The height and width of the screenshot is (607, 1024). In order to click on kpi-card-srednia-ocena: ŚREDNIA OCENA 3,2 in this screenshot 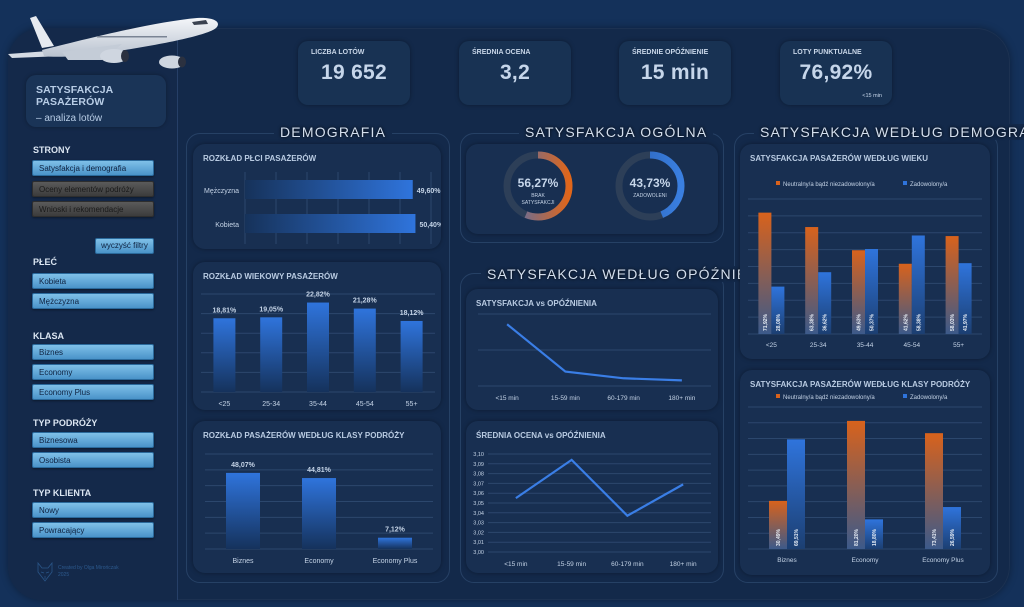, I will do `click(515, 73)`.